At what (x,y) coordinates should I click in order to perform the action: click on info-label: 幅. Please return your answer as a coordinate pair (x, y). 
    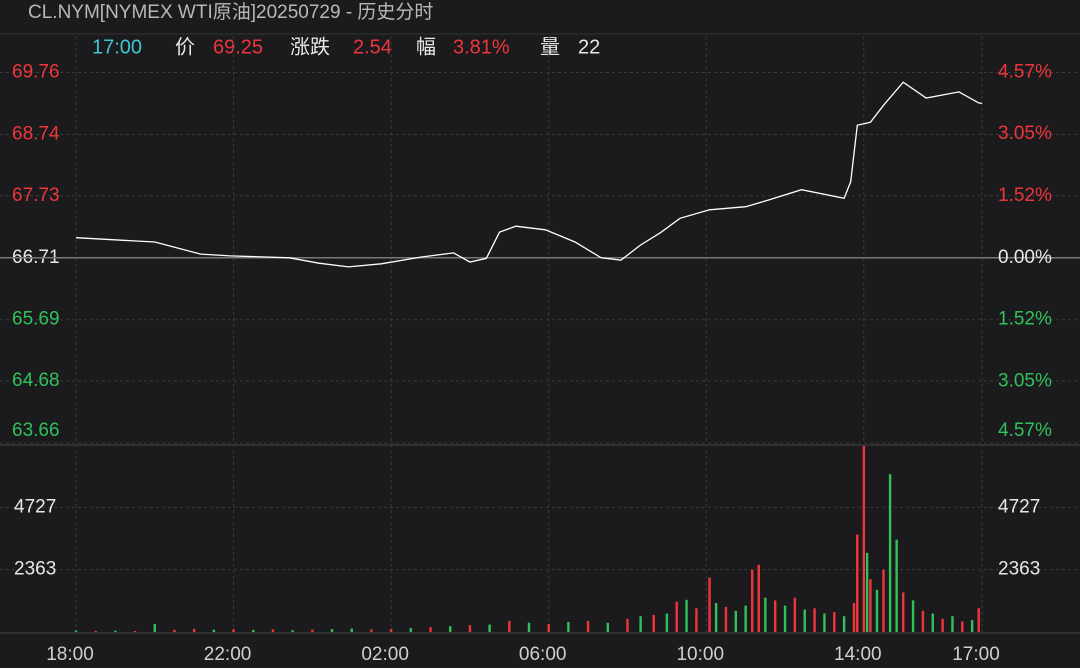
    Looking at the image, I should click on (426, 46).